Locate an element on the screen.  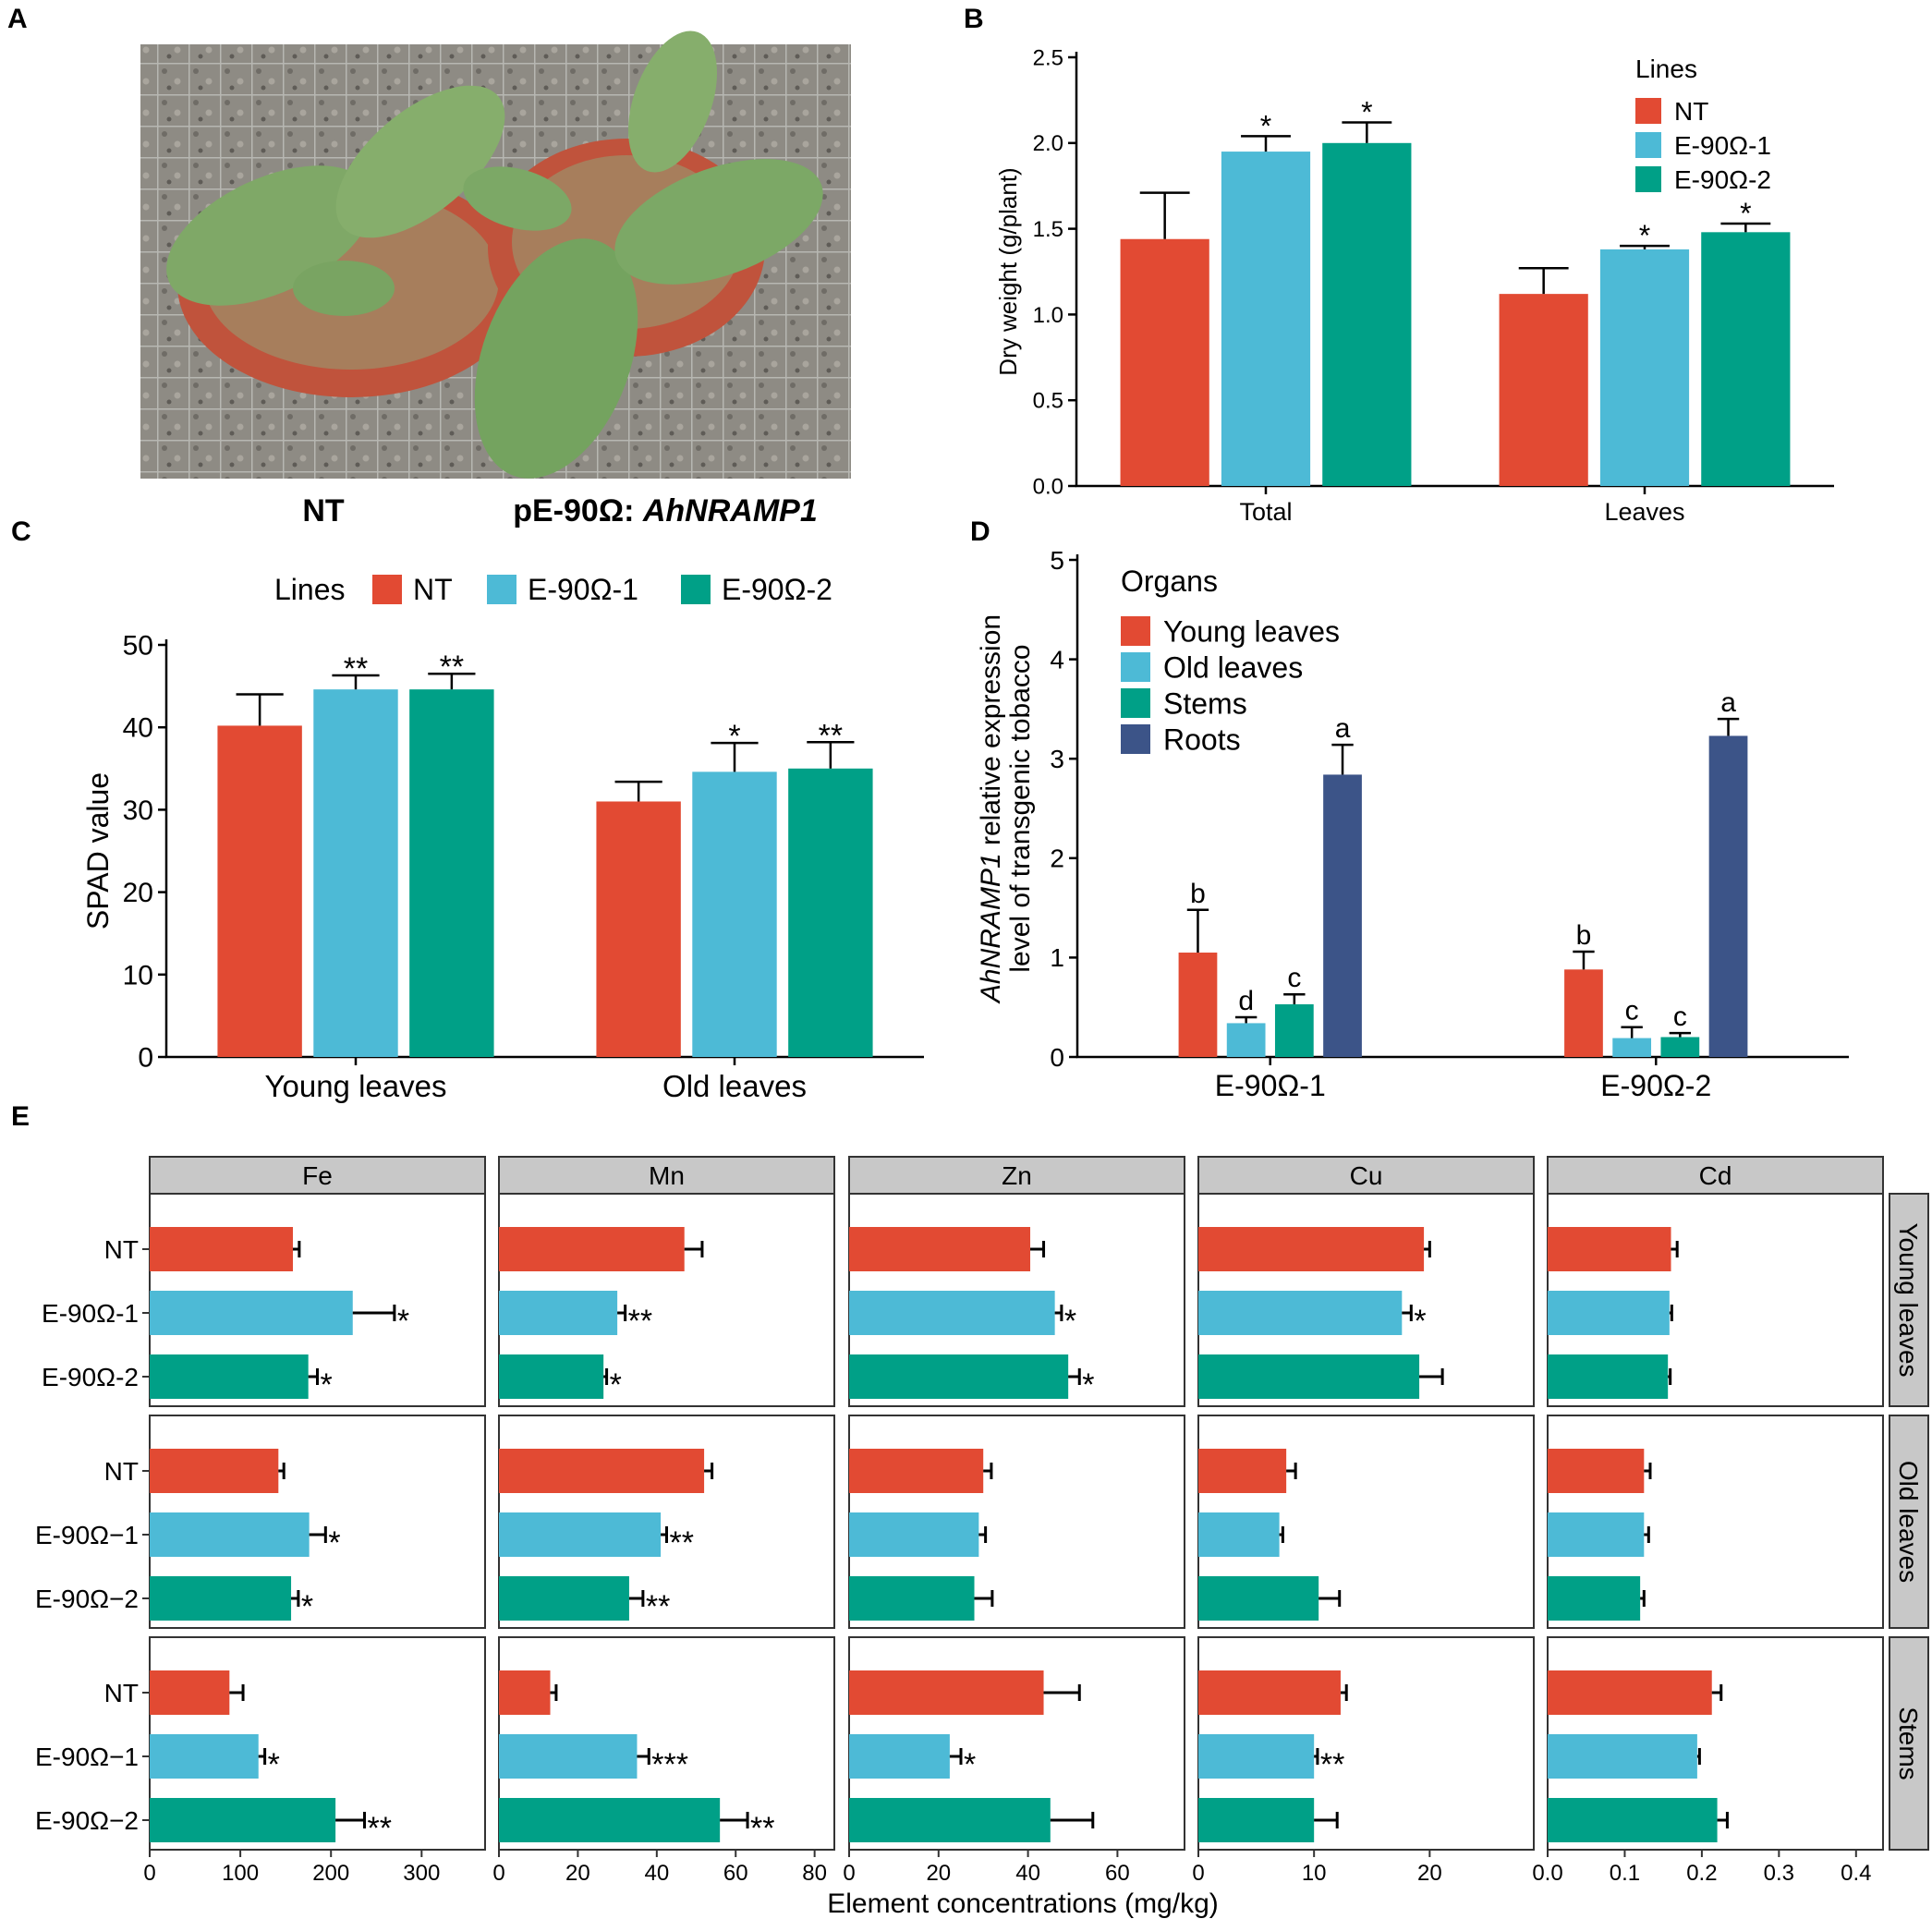
legend-label: Roots is located at coordinates (1202, 740).